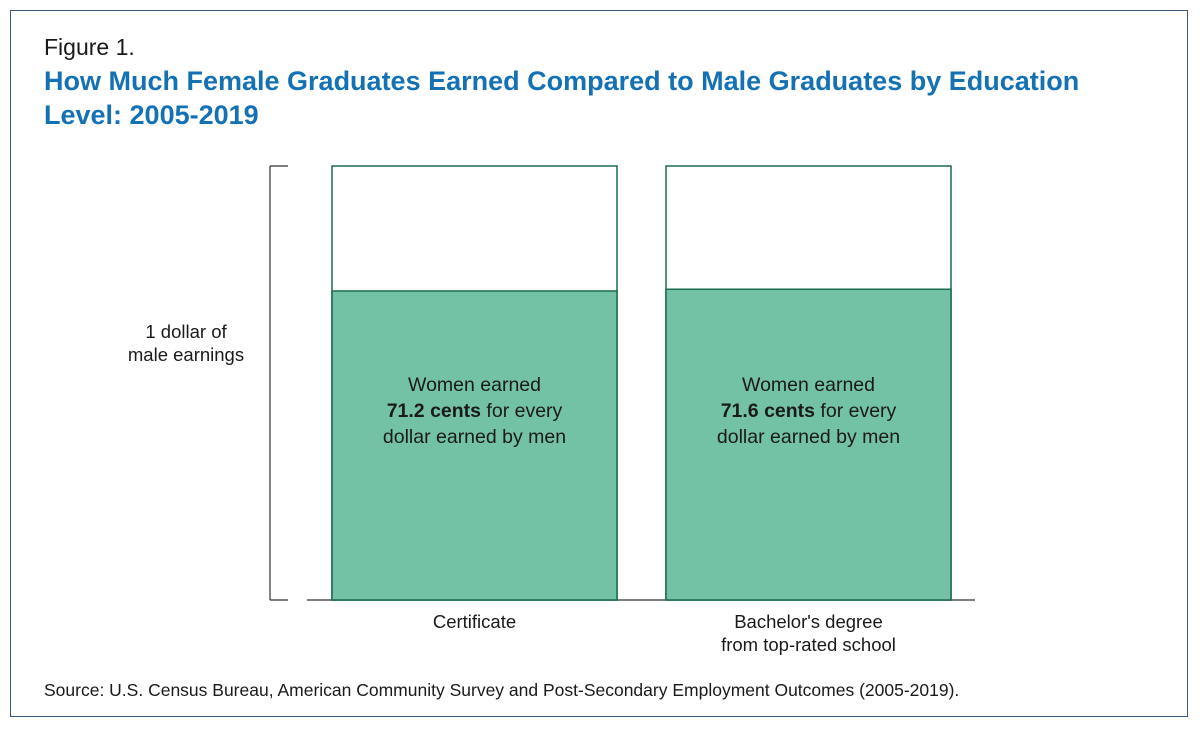 The height and width of the screenshot is (729, 1200). What do you see at coordinates (186, 354) in the screenshot?
I see `scale-label-line: male earnings` at bounding box center [186, 354].